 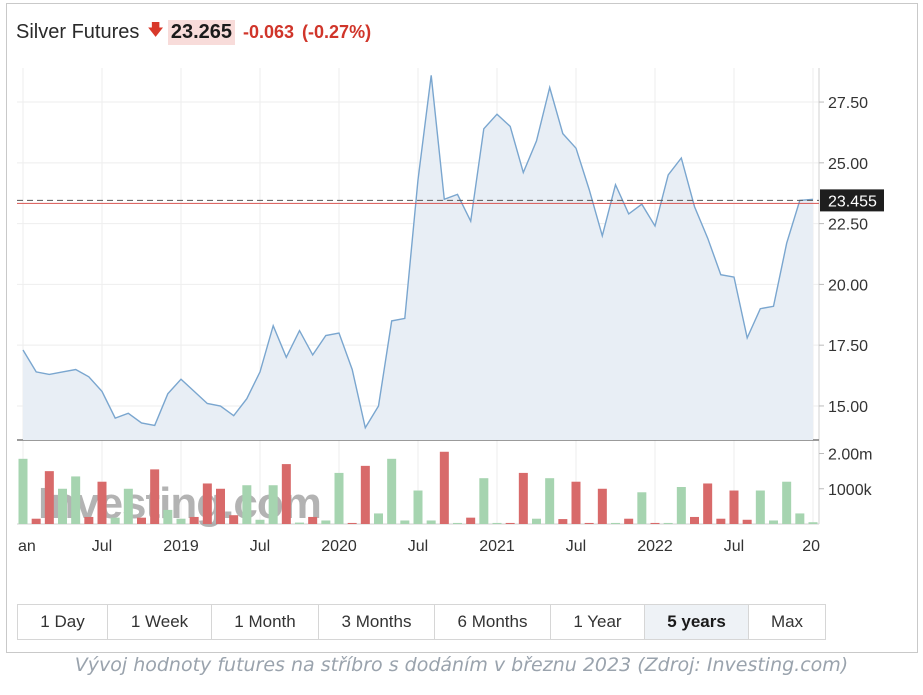 What do you see at coordinates (339, 546) in the screenshot?
I see `x-tick-label: 2020` at bounding box center [339, 546].